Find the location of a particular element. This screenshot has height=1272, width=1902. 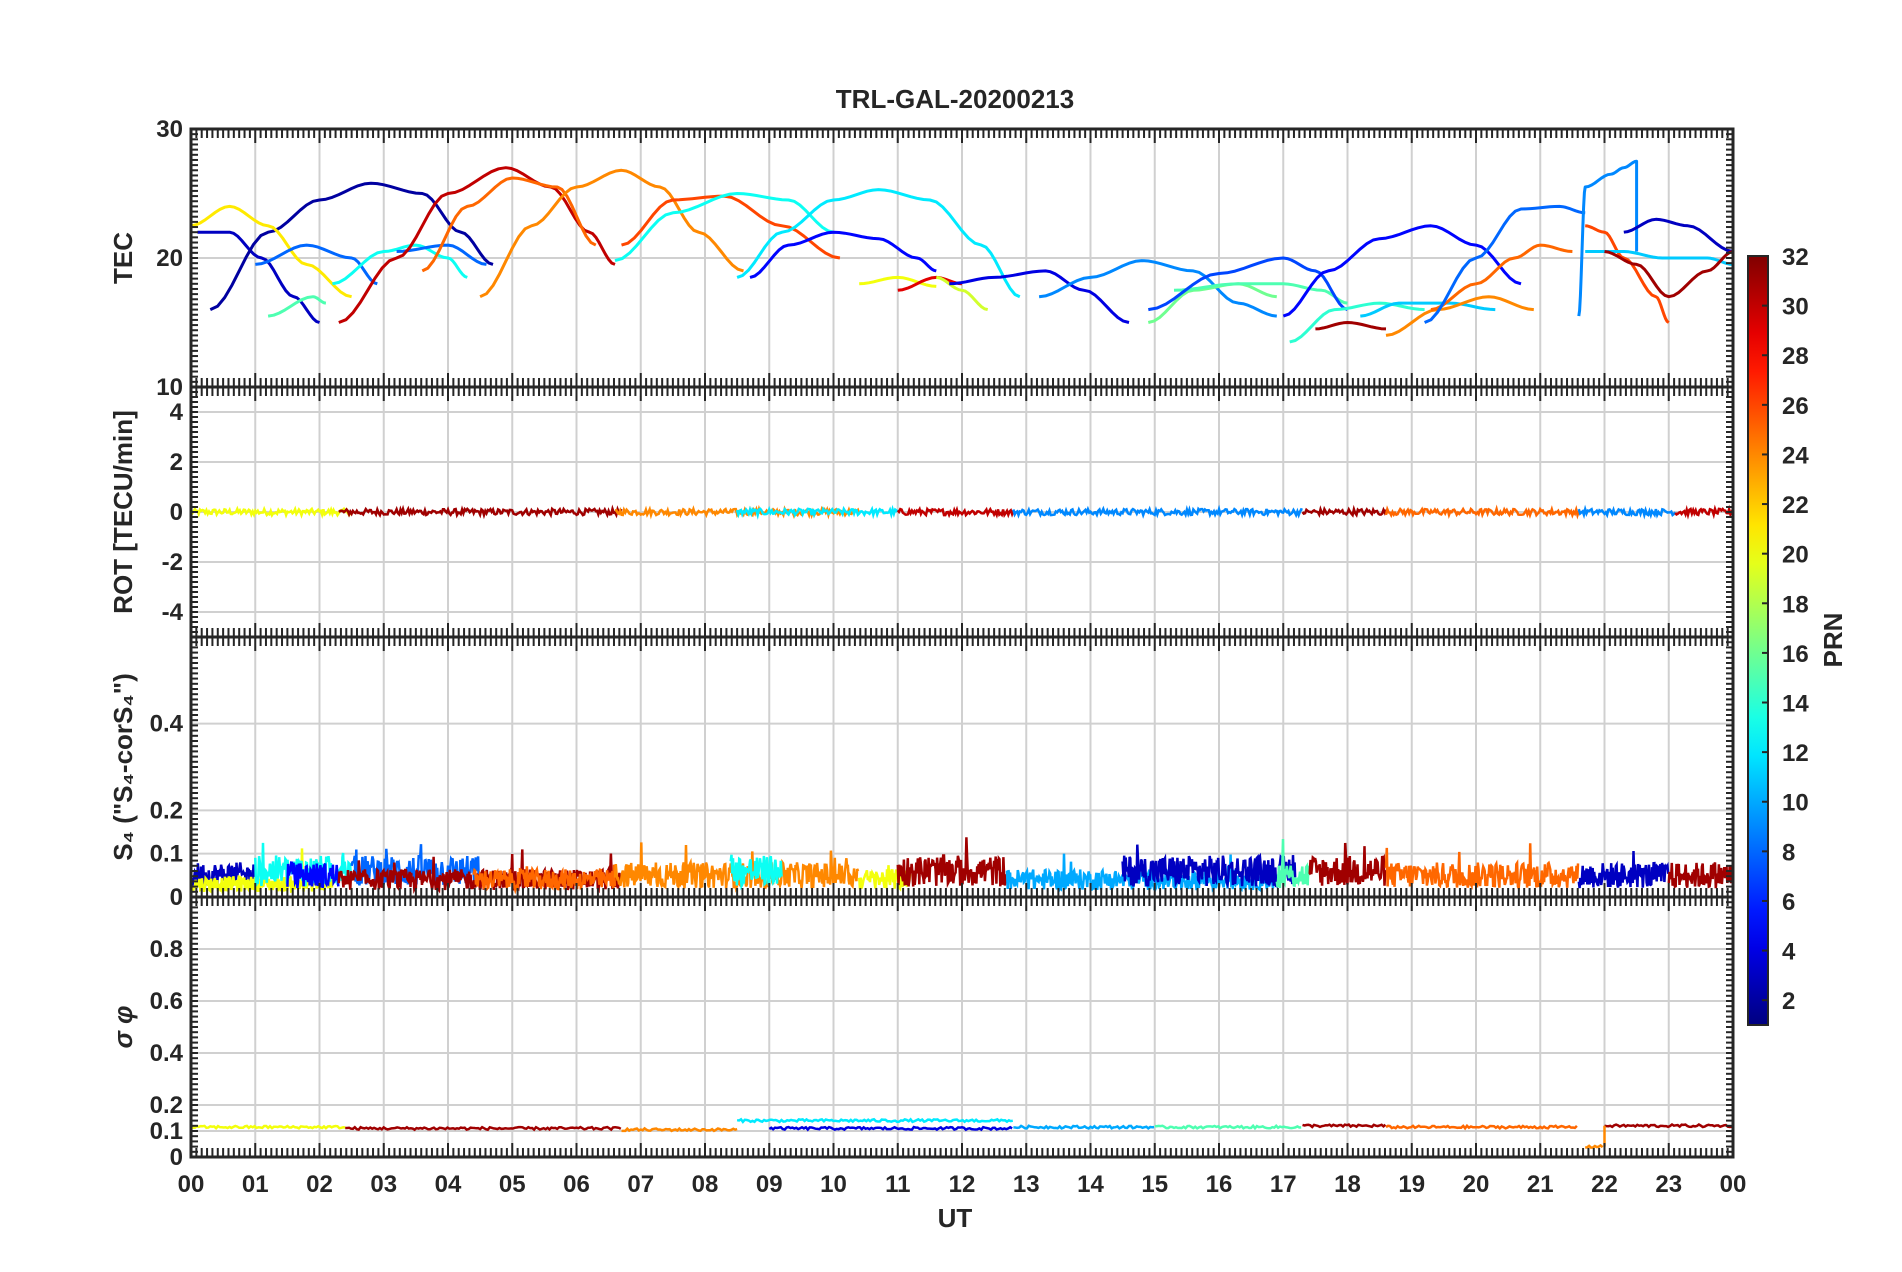

x-tick-label: 18 is located at coordinates (1347, 1184).